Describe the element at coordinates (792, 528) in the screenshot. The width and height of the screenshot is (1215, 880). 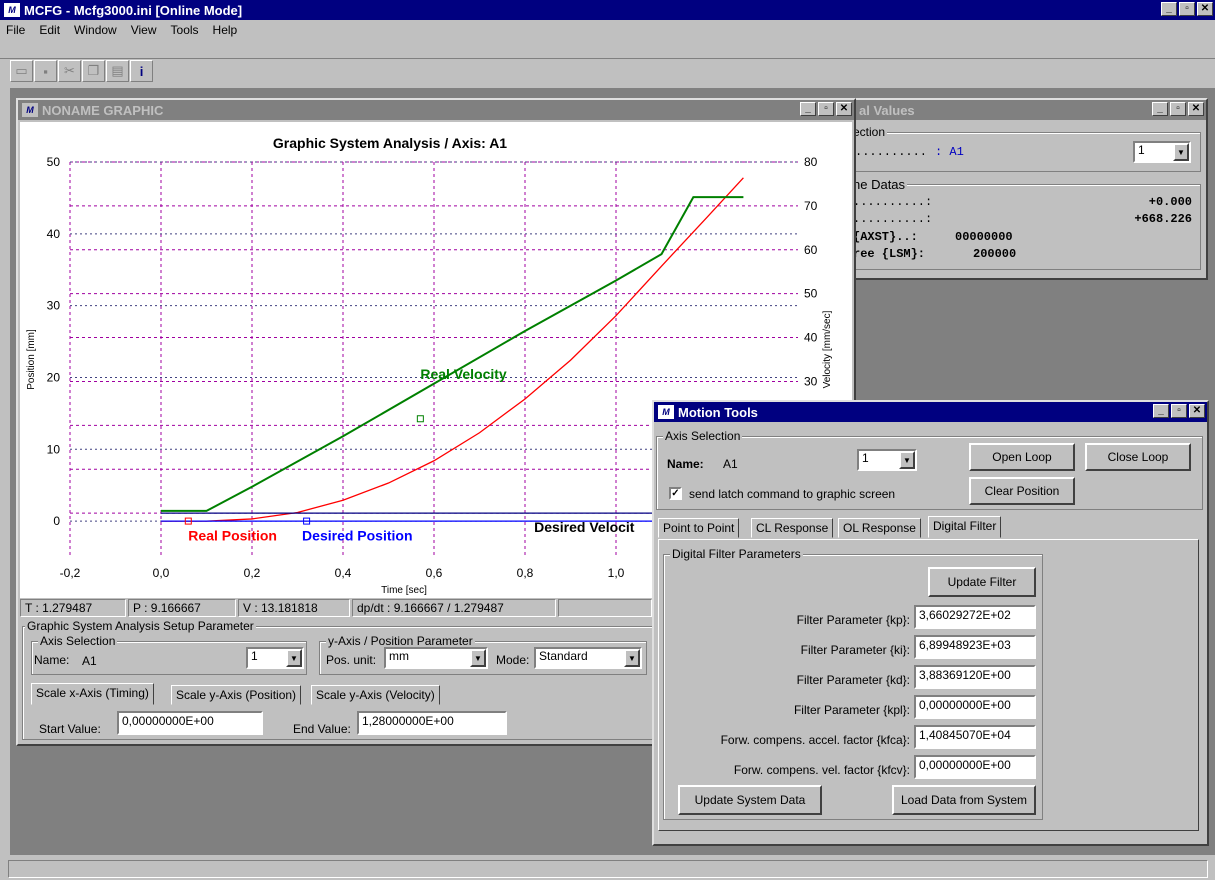
I see `tab-cl-response: CL Response` at that location.